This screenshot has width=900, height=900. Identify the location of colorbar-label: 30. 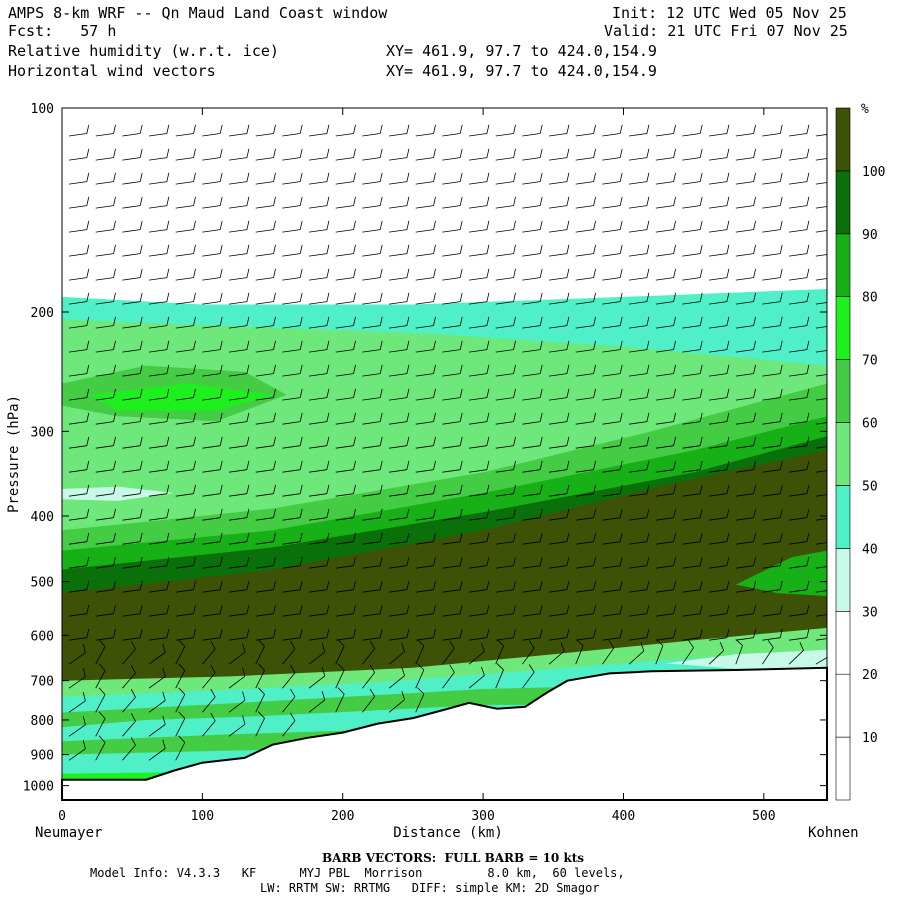
(870, 612).